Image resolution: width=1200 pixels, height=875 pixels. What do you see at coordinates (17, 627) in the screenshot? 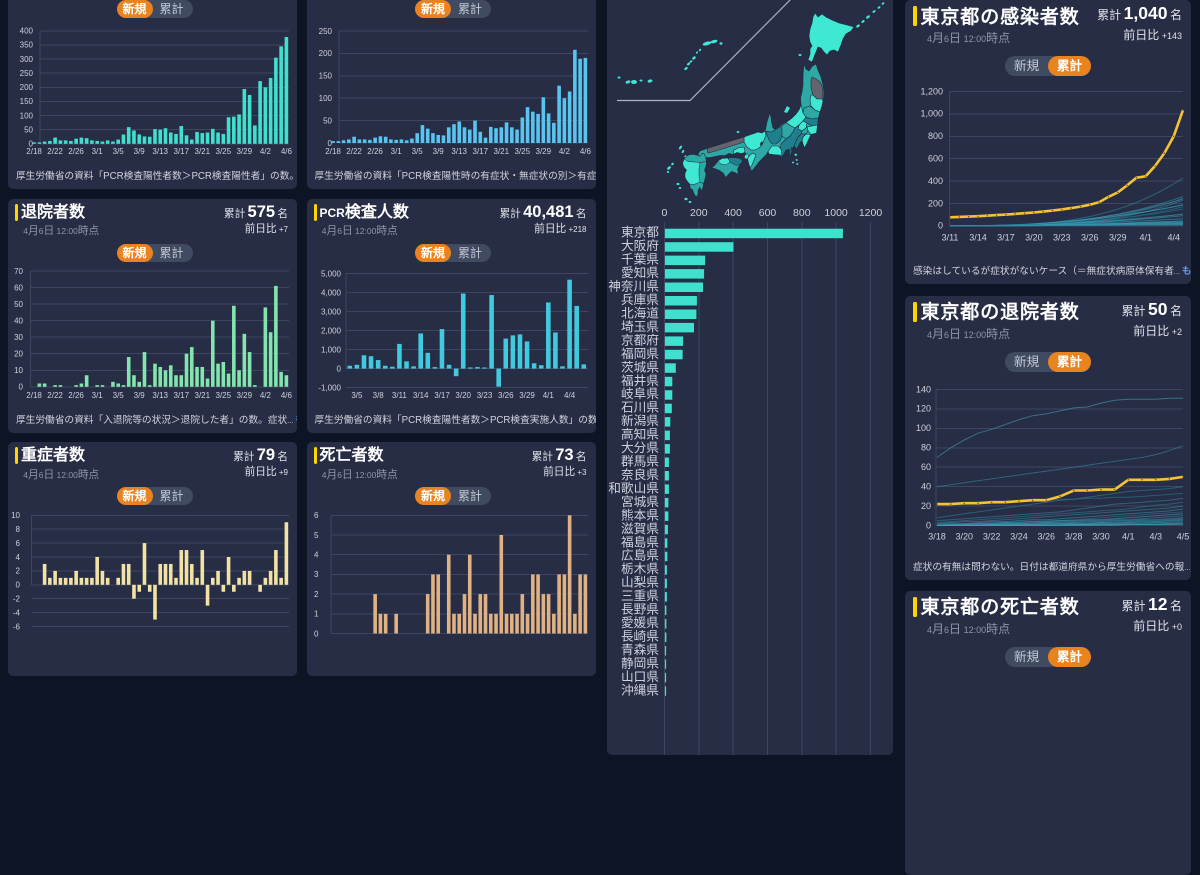
I see `svg-text: -6` at bounding box center [17, 627].